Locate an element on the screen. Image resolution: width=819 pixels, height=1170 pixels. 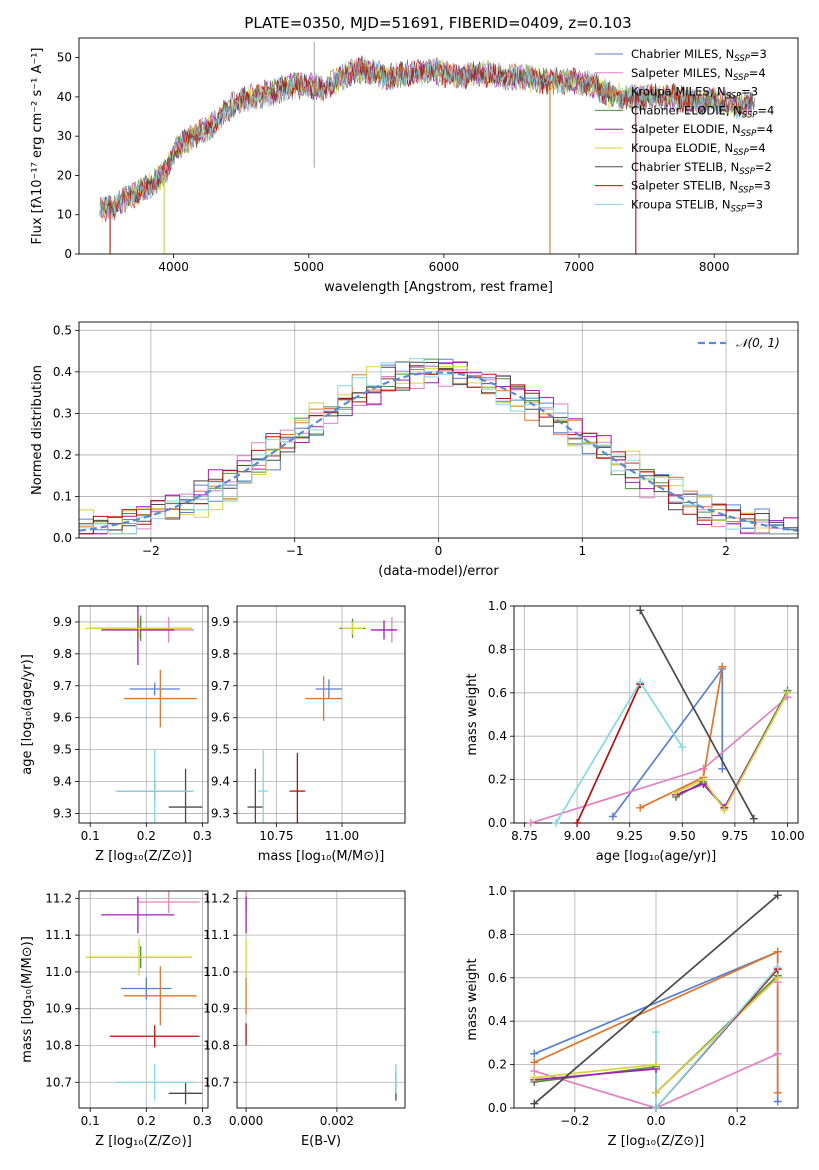
weight_vs_z-ytick-label: 1.0 is located at coordinates (497, 891).